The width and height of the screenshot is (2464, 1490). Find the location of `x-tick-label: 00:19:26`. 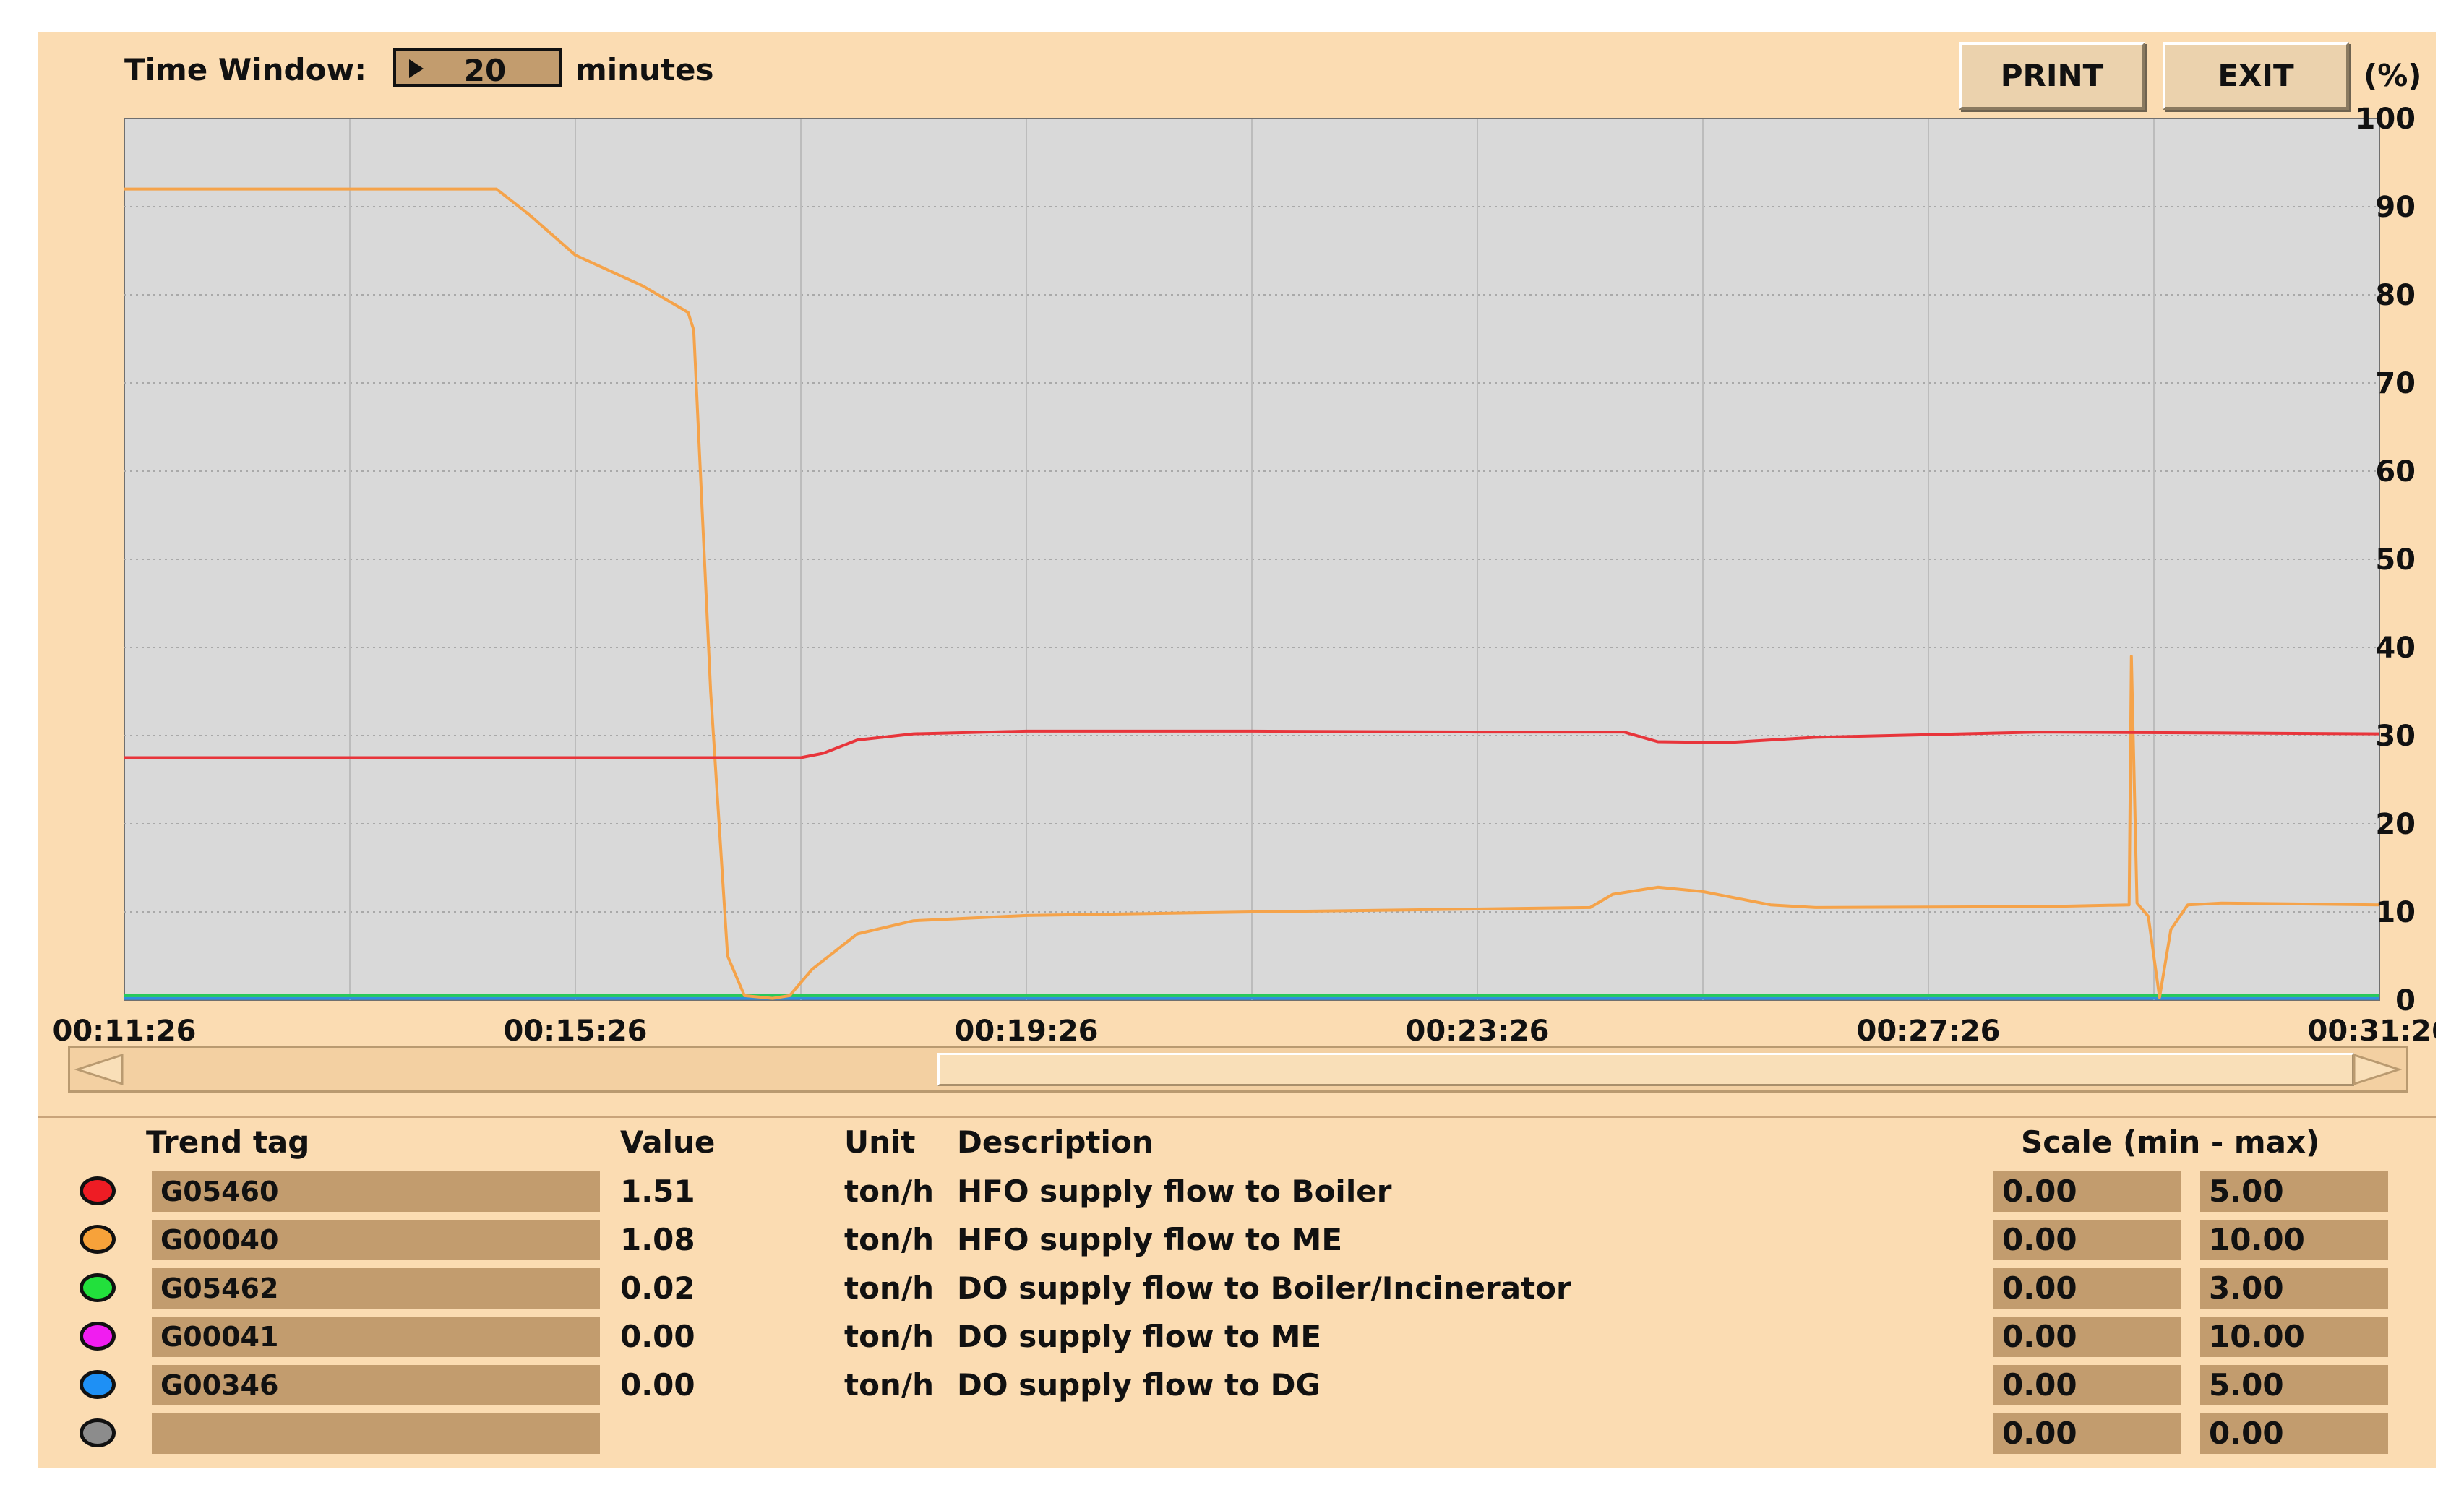

x-tick-label: 00:19:26 is located at coordinates (1027, 1029).